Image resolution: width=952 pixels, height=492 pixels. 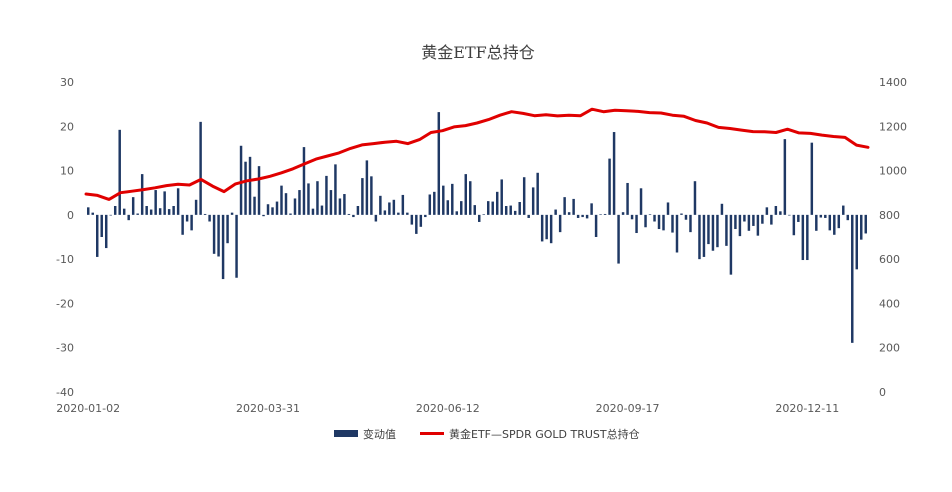 I want to click on x-tick-label: 2020-09-17, so click(x=628, y=408).